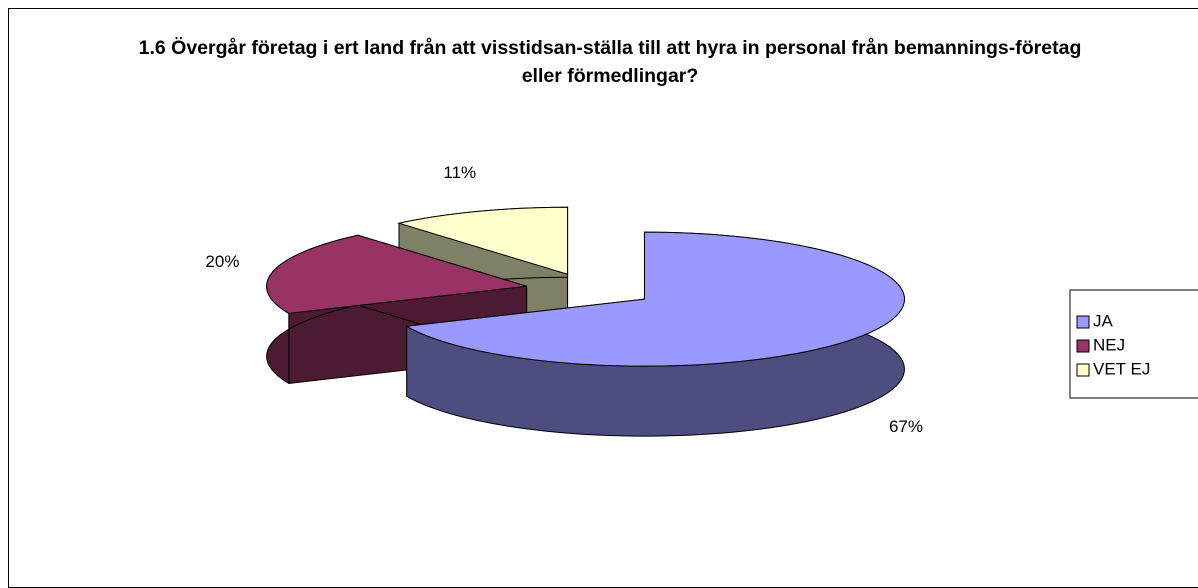  What do you see at coordinates (1109, 344) in the screenshot?
I see `legend-label: NEJ` at bounding box center [1109, 344].